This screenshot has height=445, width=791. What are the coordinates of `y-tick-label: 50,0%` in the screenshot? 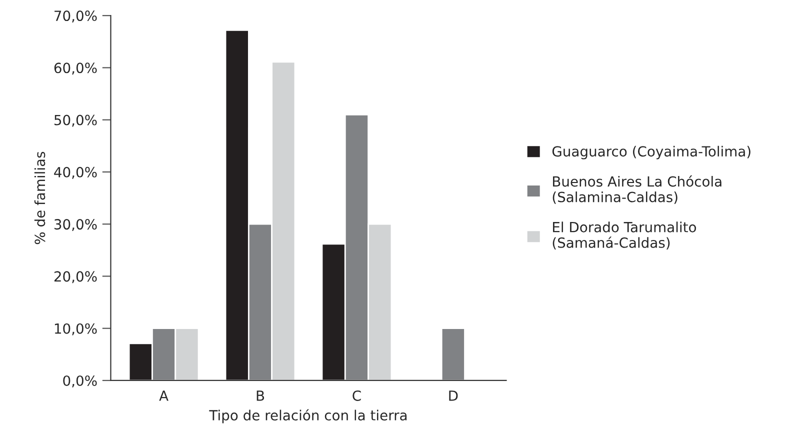 It's located at (75, 120).